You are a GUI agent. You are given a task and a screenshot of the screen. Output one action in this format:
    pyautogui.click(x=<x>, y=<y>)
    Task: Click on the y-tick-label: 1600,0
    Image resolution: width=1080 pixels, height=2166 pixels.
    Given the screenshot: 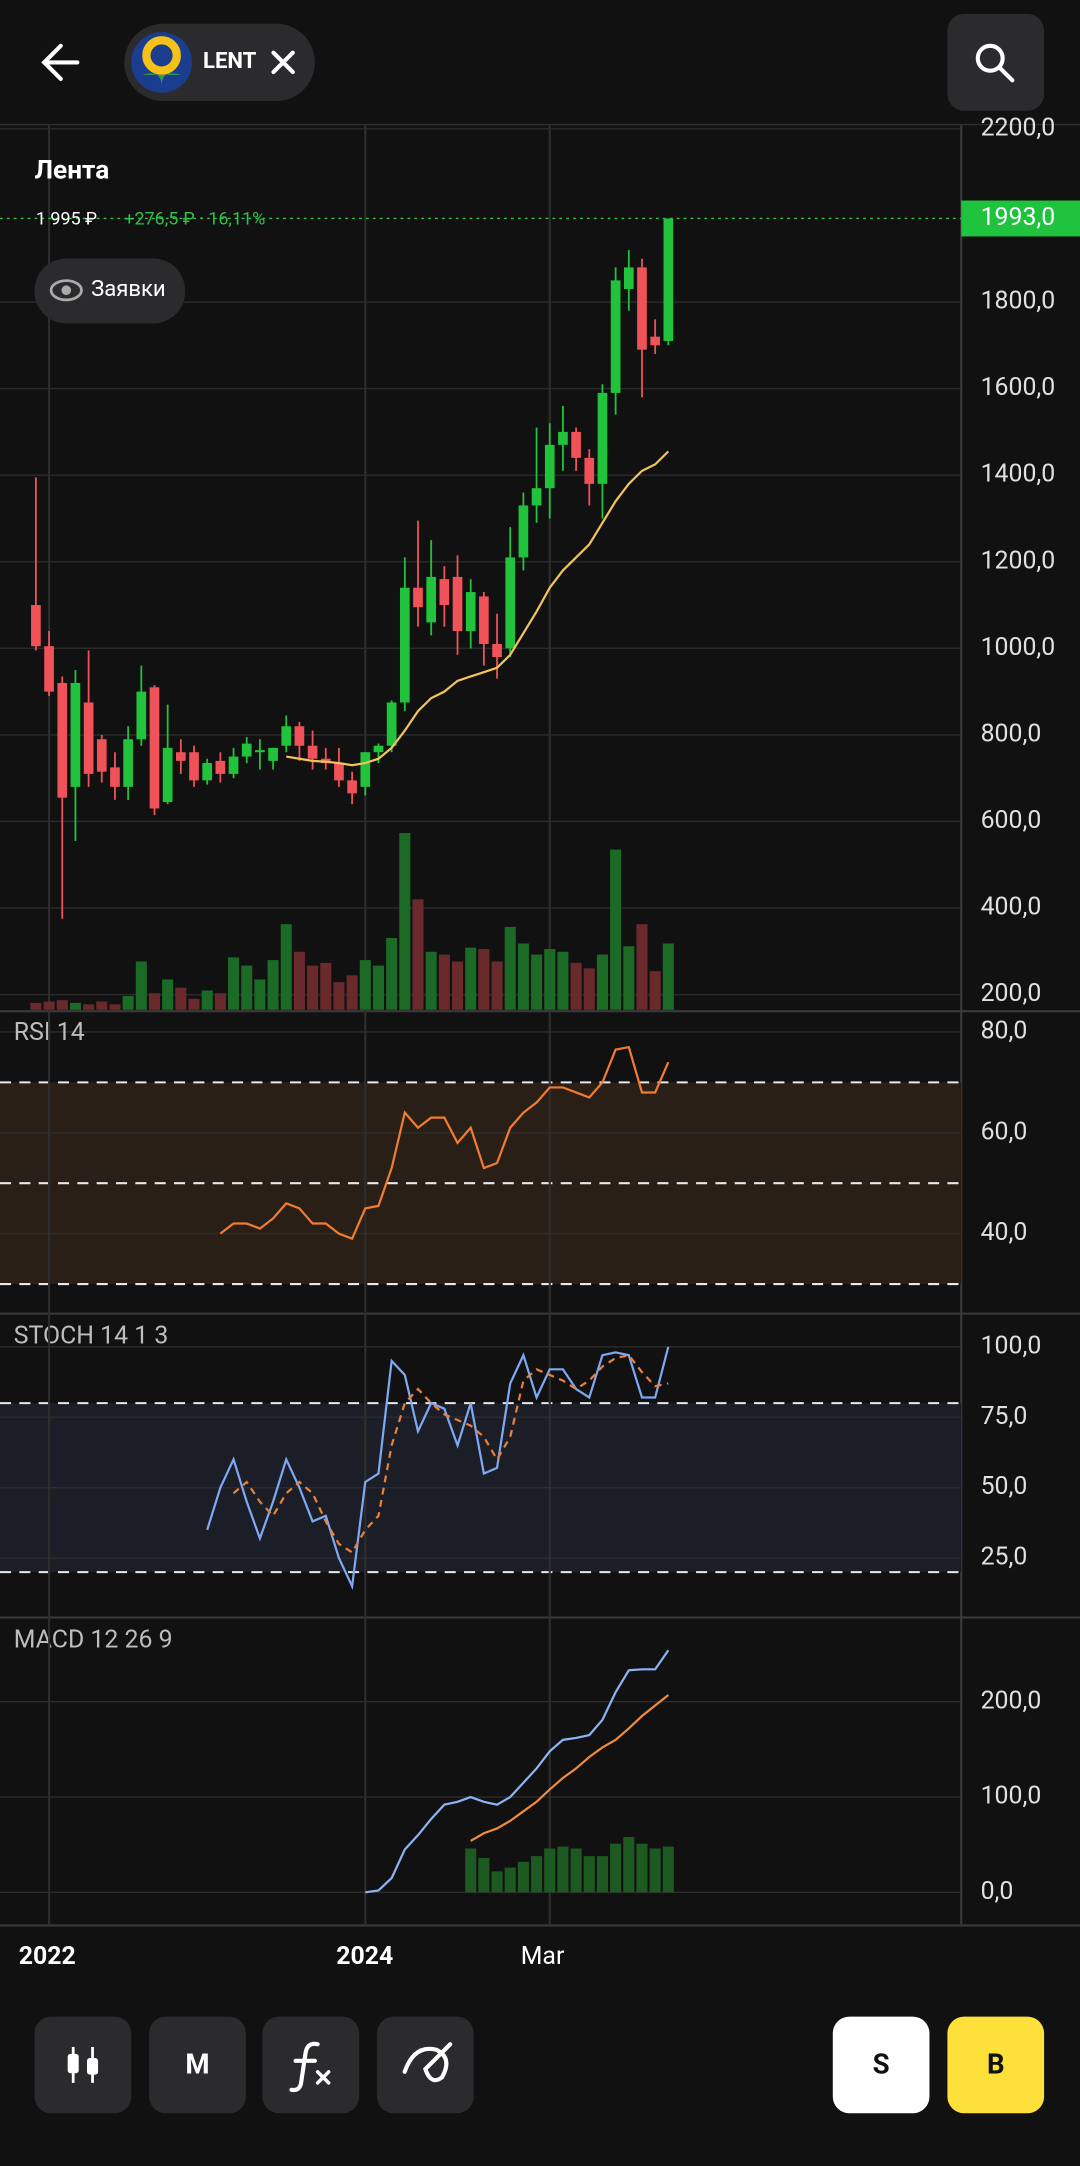 What is the action you would take?
    pyautogui.click(x=1018, y=387)
    